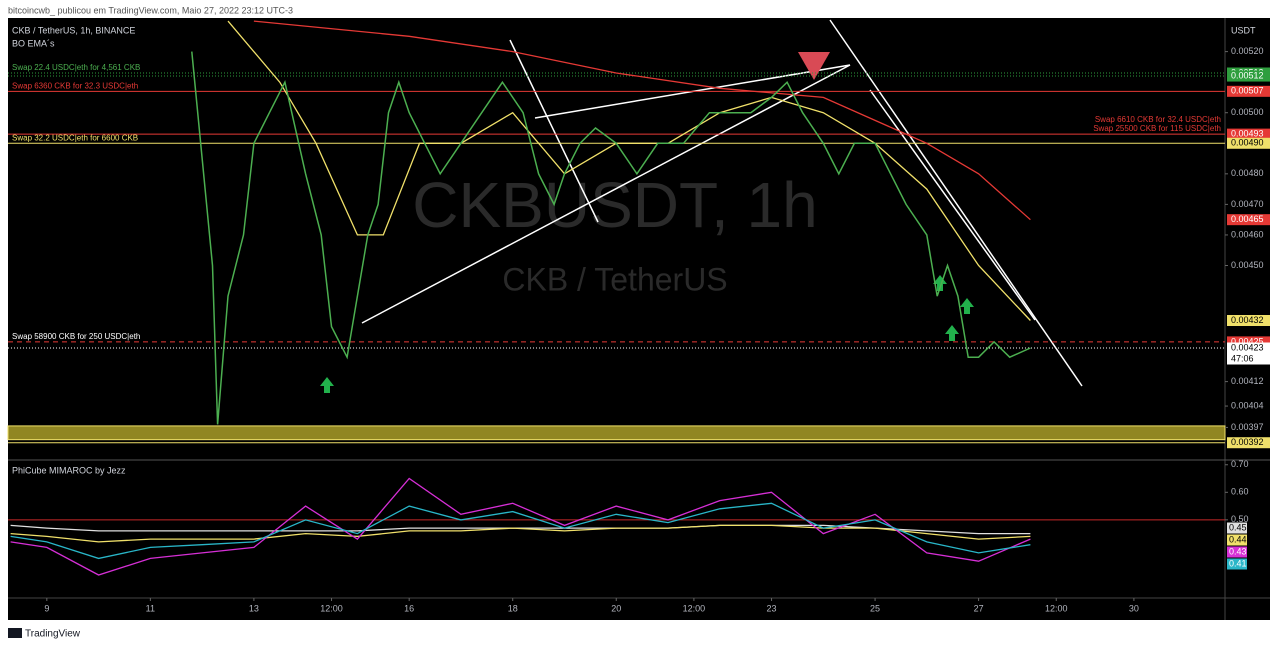 The height and width of the screenshot is (647, 1280). I want to click on oscillator-title: PhiCube MIMAROC by Jezz, so click(69, 470).